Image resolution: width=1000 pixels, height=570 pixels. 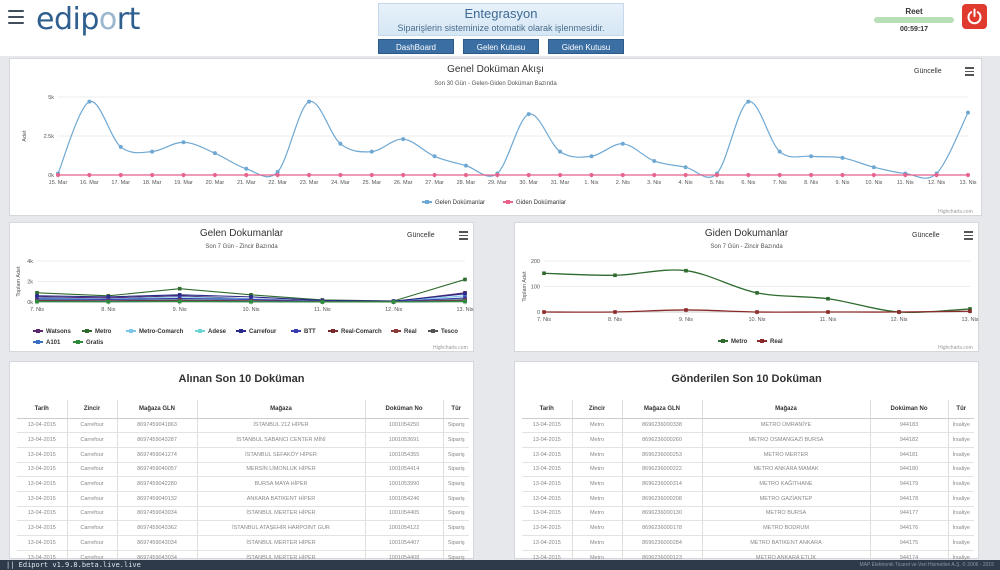 What do you see at coordinates (96, 331) in the screenshot?
I see `legend-item-1: Metro` at bounding box center [96, 331].